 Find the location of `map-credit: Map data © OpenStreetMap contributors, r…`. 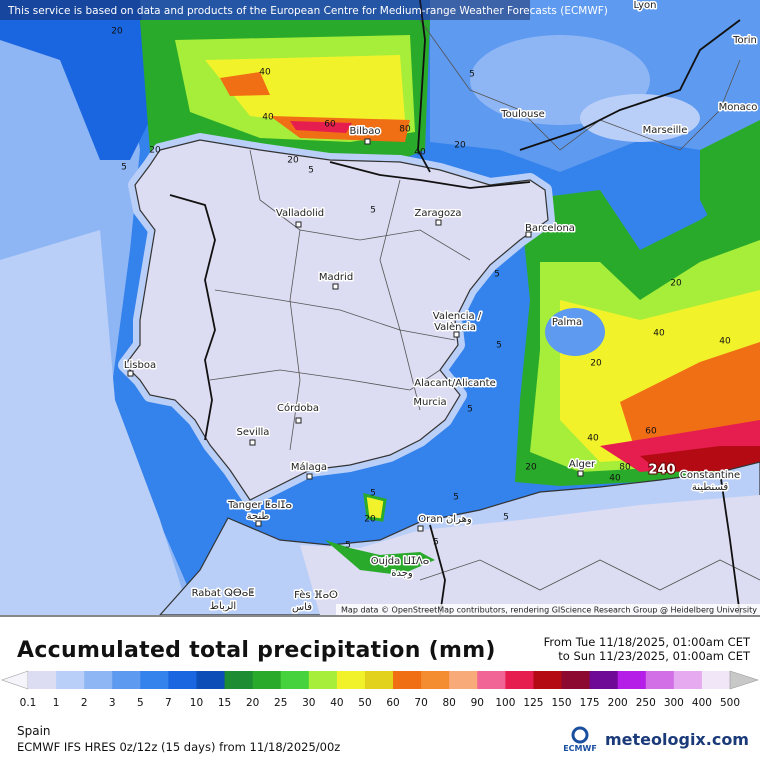

map-credit: Map data © OpenStreetMap contributors, r… is located at coordinates (549, 610).